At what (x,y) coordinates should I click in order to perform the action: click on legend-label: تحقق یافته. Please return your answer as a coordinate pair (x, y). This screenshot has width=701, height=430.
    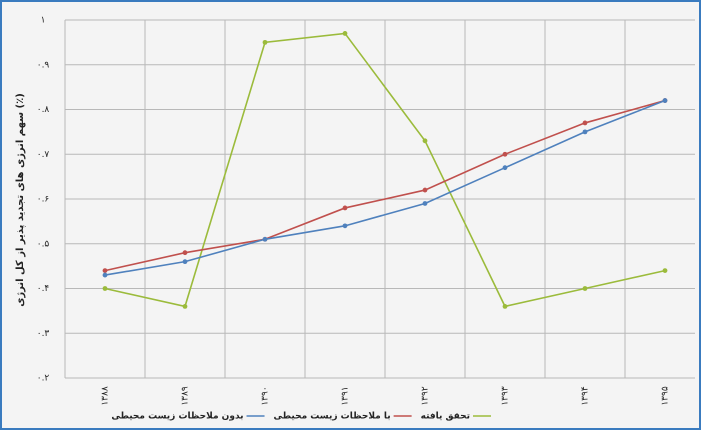
    Looking at the image, I should click on (445, 417).